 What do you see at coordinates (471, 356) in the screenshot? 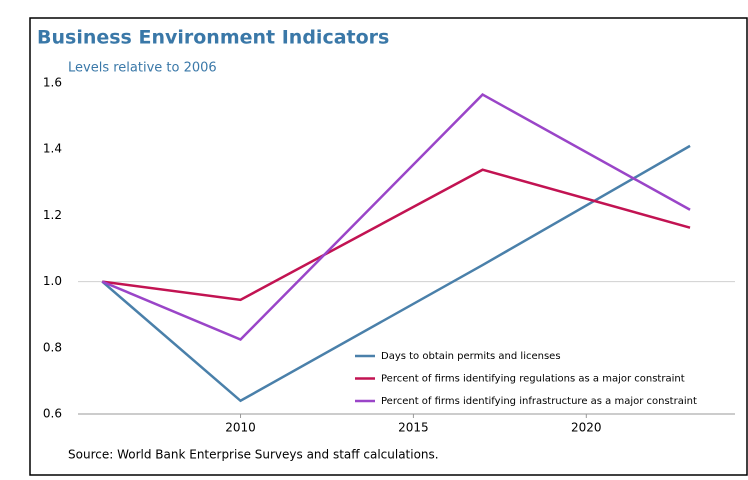
I see `legend-label: Days to obtain permits and licenses` at bounding box center [471, 356].